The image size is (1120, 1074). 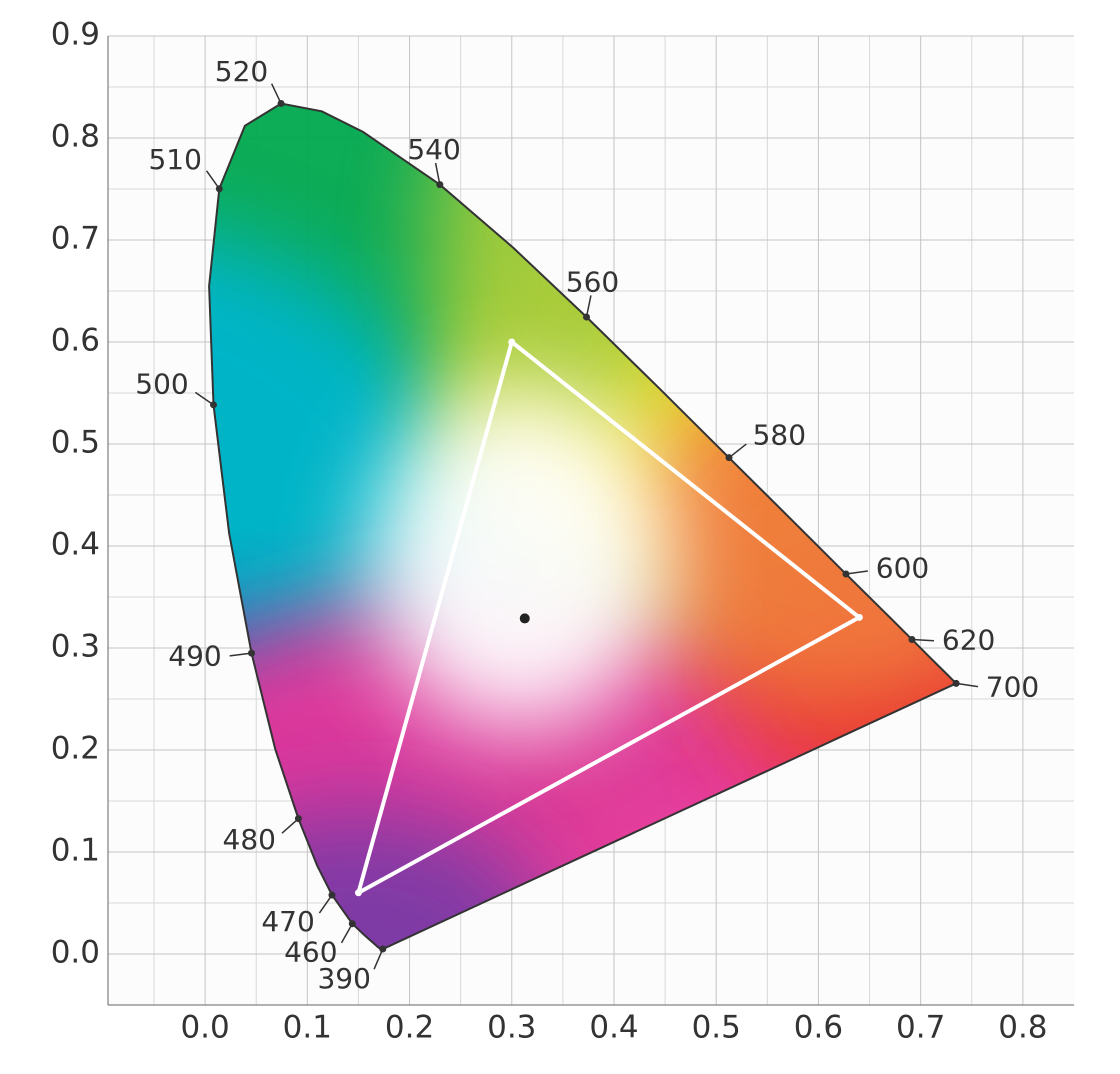 I want to click on wavelength-label: 510, so click(x=174, y=159).